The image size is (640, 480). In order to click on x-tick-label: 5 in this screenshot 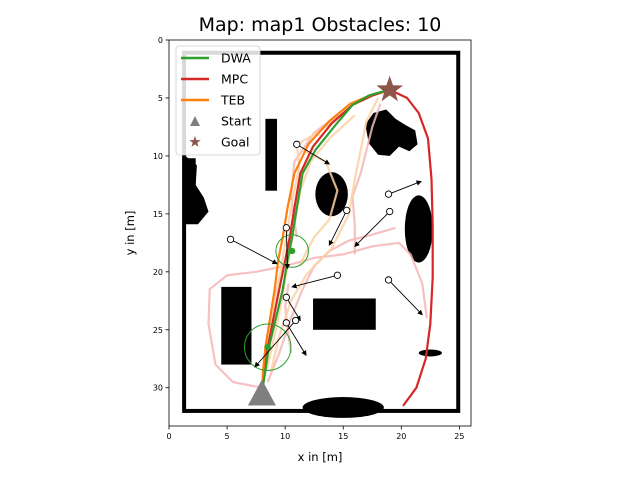, I will do `click(227, 436)`.